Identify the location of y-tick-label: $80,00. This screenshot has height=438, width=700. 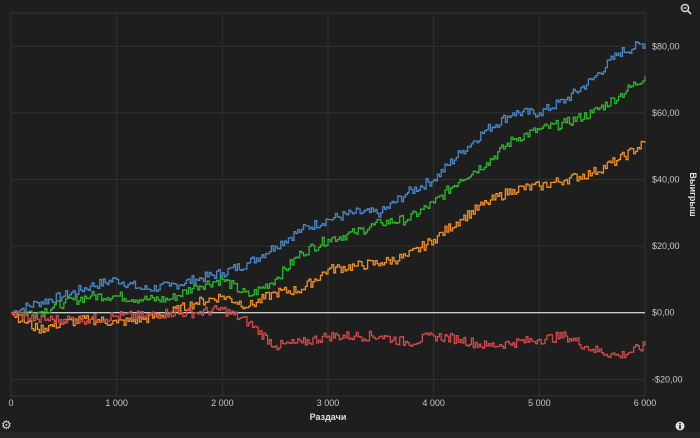
(666, 46).